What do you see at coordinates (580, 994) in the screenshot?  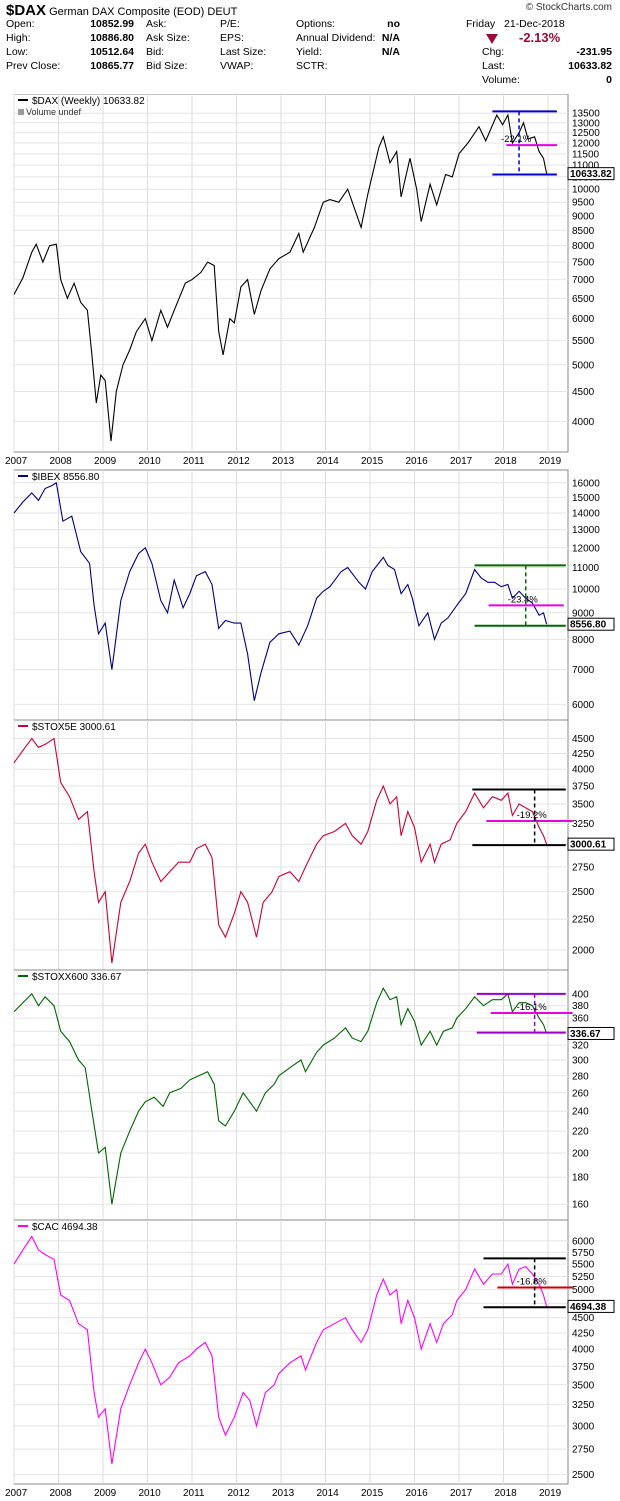 I see `y-tick-label: 400` at bounding box center [580, 994].